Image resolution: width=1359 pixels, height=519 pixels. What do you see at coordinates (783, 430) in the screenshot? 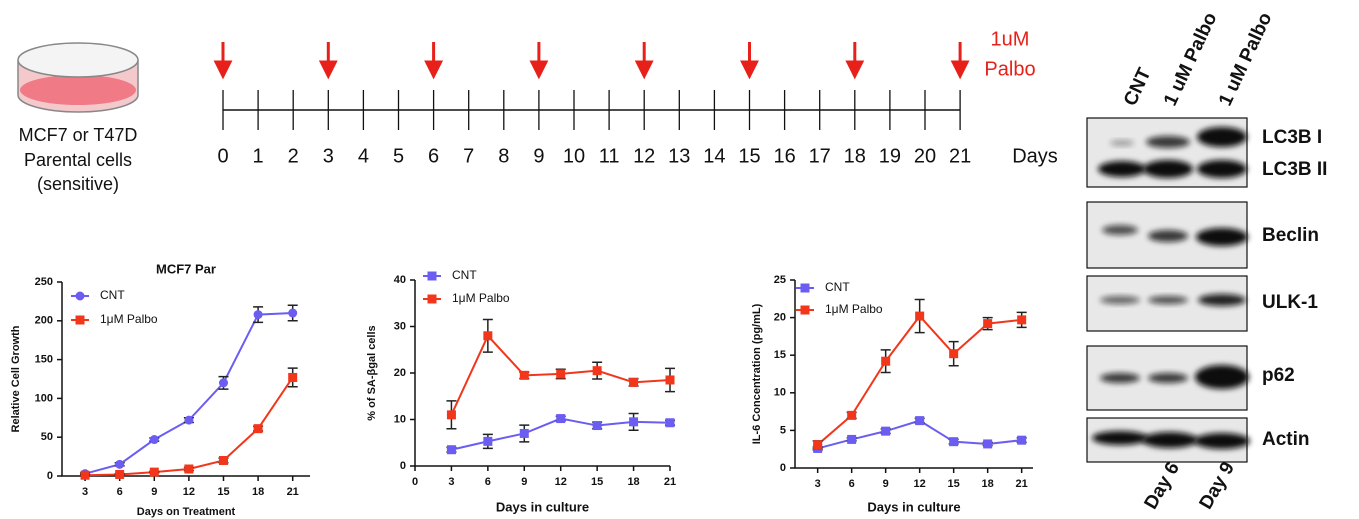
I see `y-tick-label: 5` at bounding box center [783, 430].